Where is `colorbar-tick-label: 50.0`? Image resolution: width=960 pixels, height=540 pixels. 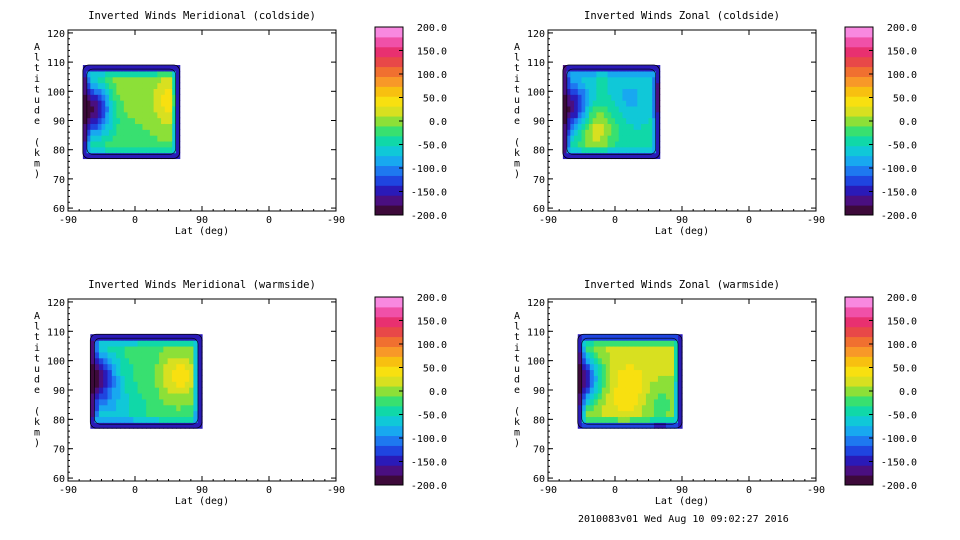 colorbar-tick-label: 50.0 is located at coordinates (435, 369).